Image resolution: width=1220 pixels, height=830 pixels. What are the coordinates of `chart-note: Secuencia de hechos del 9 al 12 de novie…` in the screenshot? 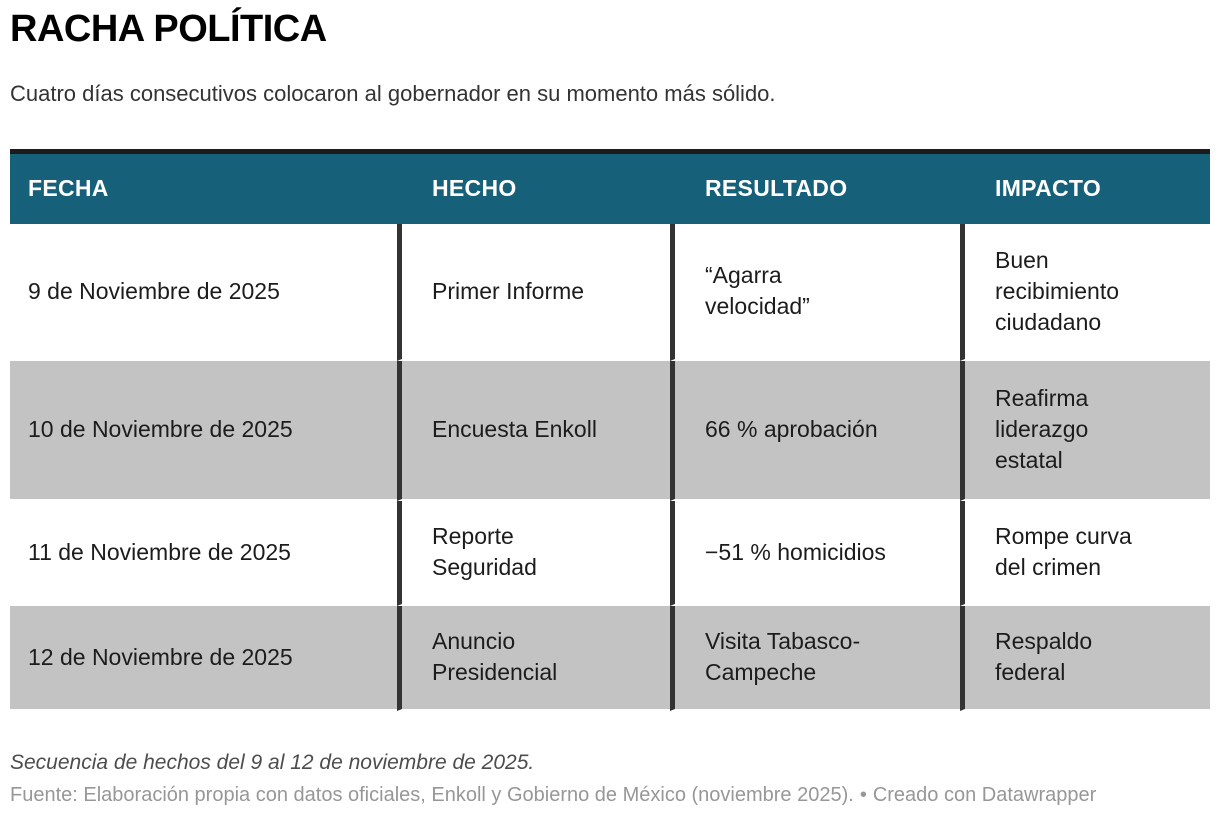 It's located at (272, 762).